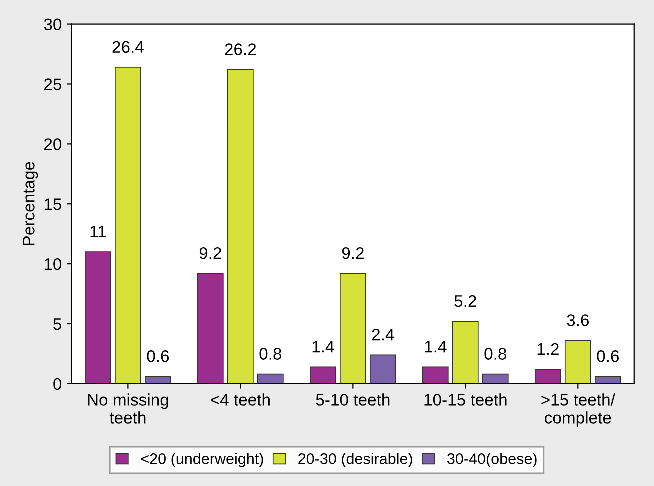 The image size is (654, 486). I want to click on y-tick-label: 10, so click(53, 264).